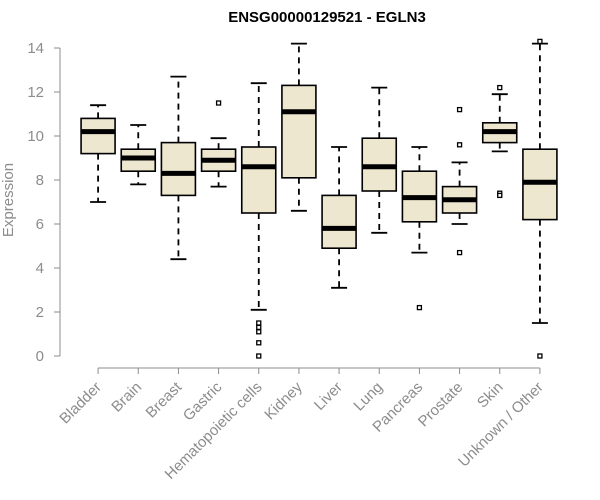  I want to click on y-tick-label: 14, so click(35, 48).